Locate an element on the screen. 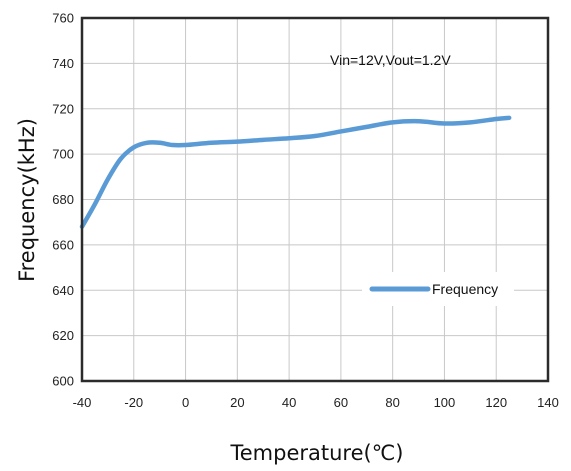  x-tick-label: 40 is located at coordinates (289, 402).